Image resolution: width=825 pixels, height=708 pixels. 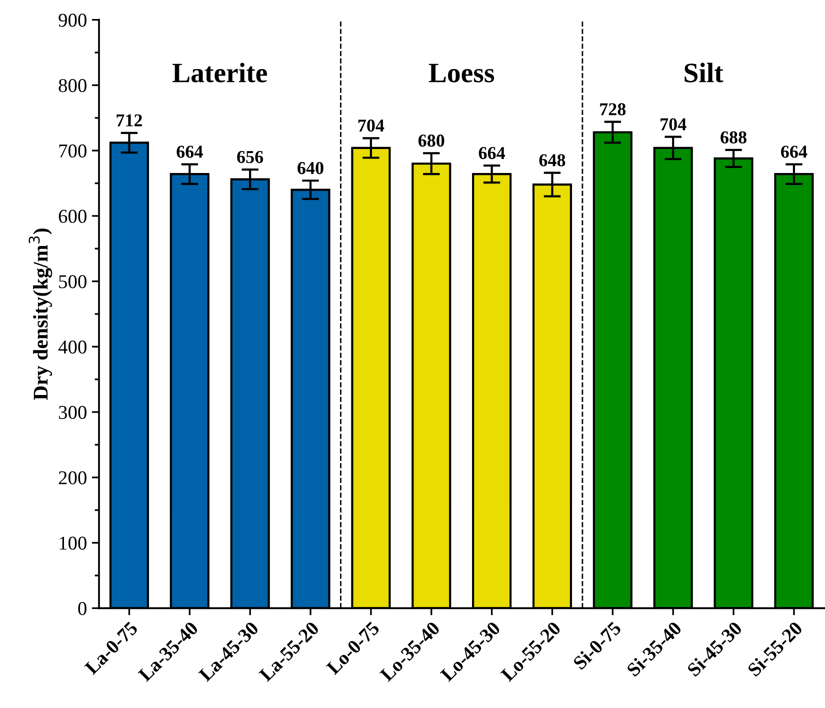 What do you see at coordinates (82, 609) in the screenshot?
I see `y-tick-label: 0` at bounding box center [82, 609].